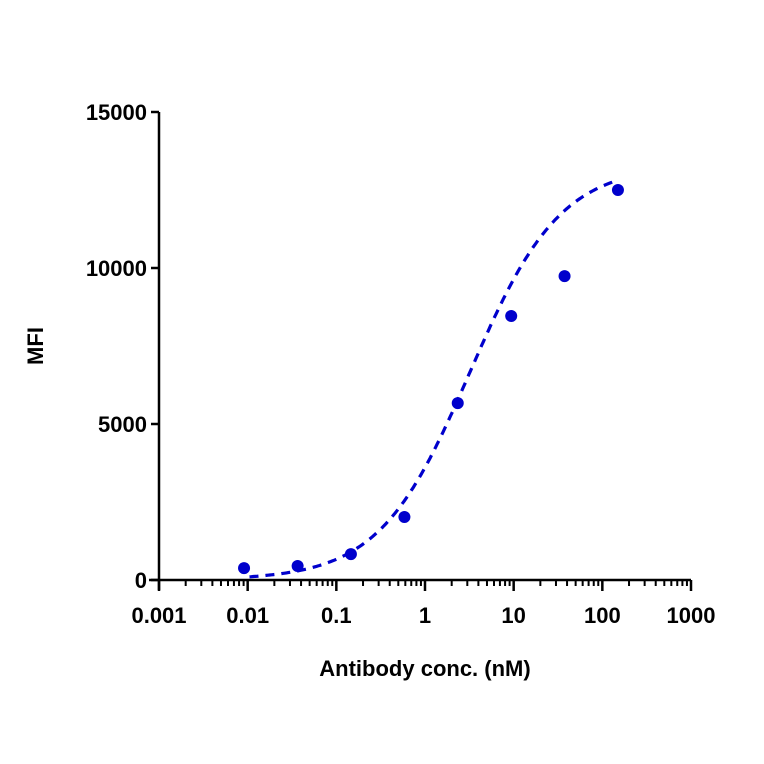 The height and width of the screenshot is (764, 764). I want to click on x-tick-label: 1000, so click(691, 615).